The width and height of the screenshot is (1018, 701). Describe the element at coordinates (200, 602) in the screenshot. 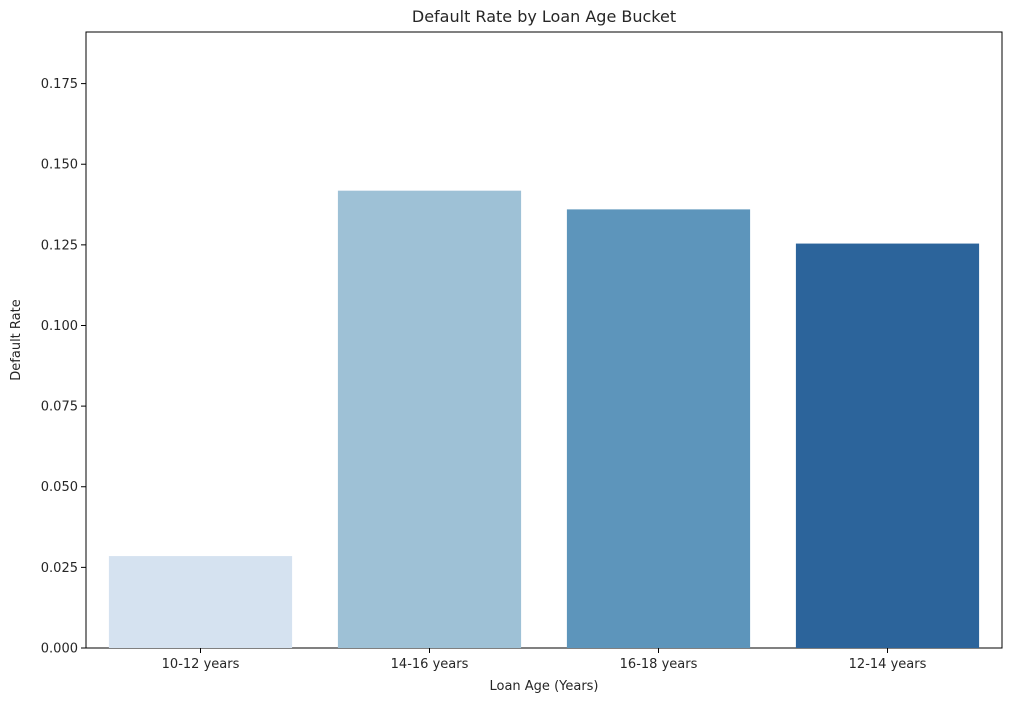

I see `bar-10-12-years` at that location.